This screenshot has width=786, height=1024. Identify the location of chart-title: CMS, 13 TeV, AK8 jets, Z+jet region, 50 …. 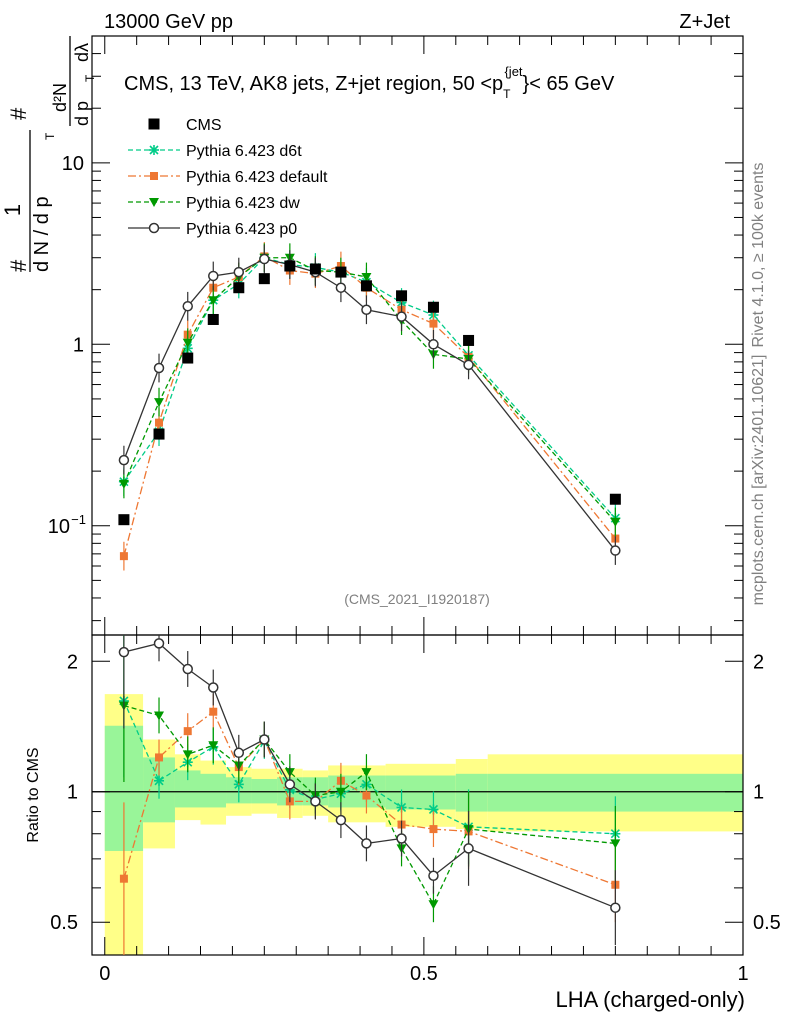
(369, 82).